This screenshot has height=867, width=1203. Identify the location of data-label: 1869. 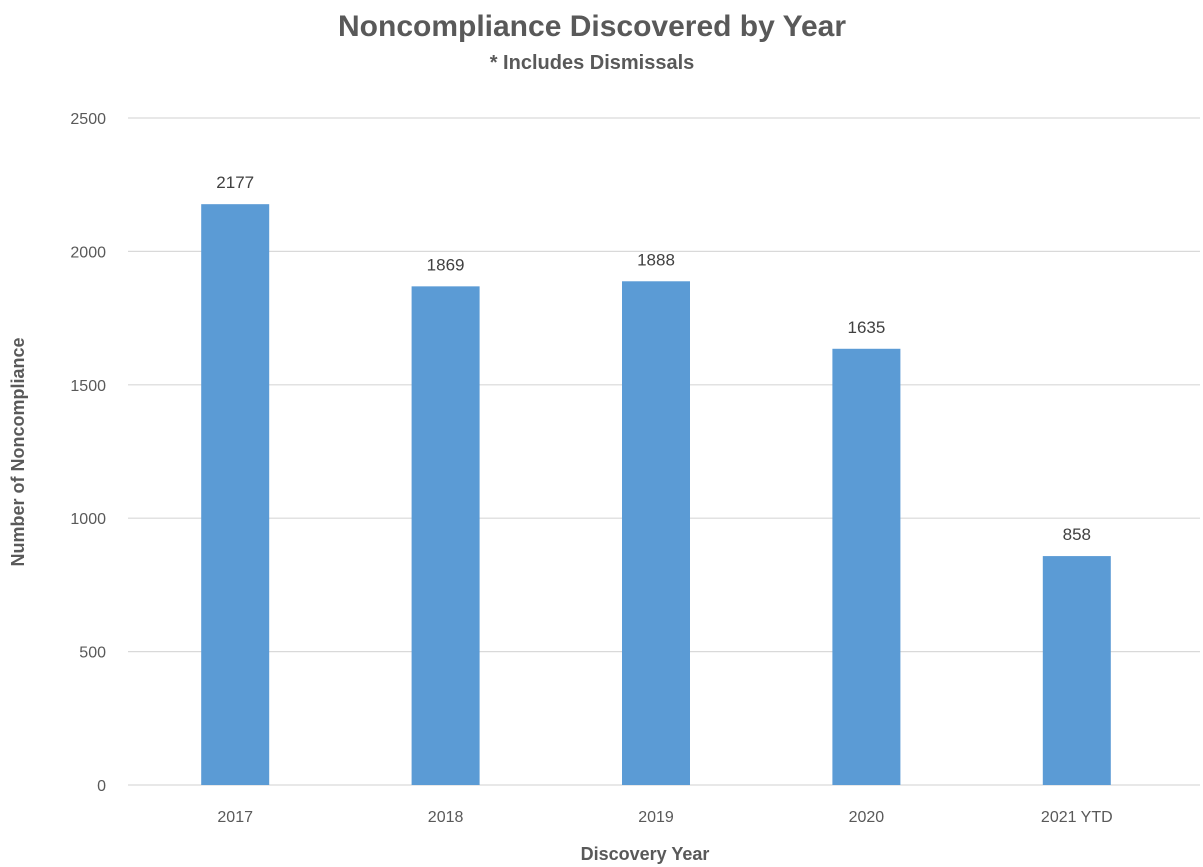
(446, 264).